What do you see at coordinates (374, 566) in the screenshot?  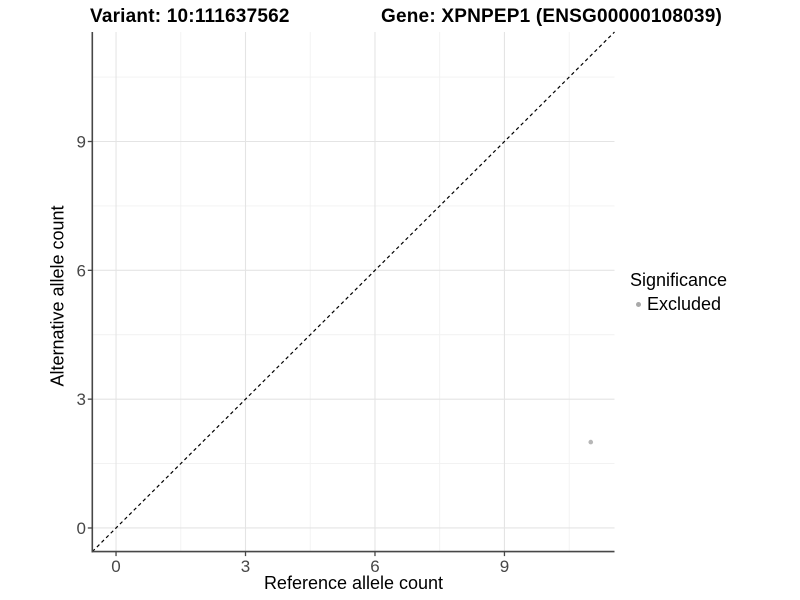 I see `x-tick-label: 6` at bounding box center [374, 566].